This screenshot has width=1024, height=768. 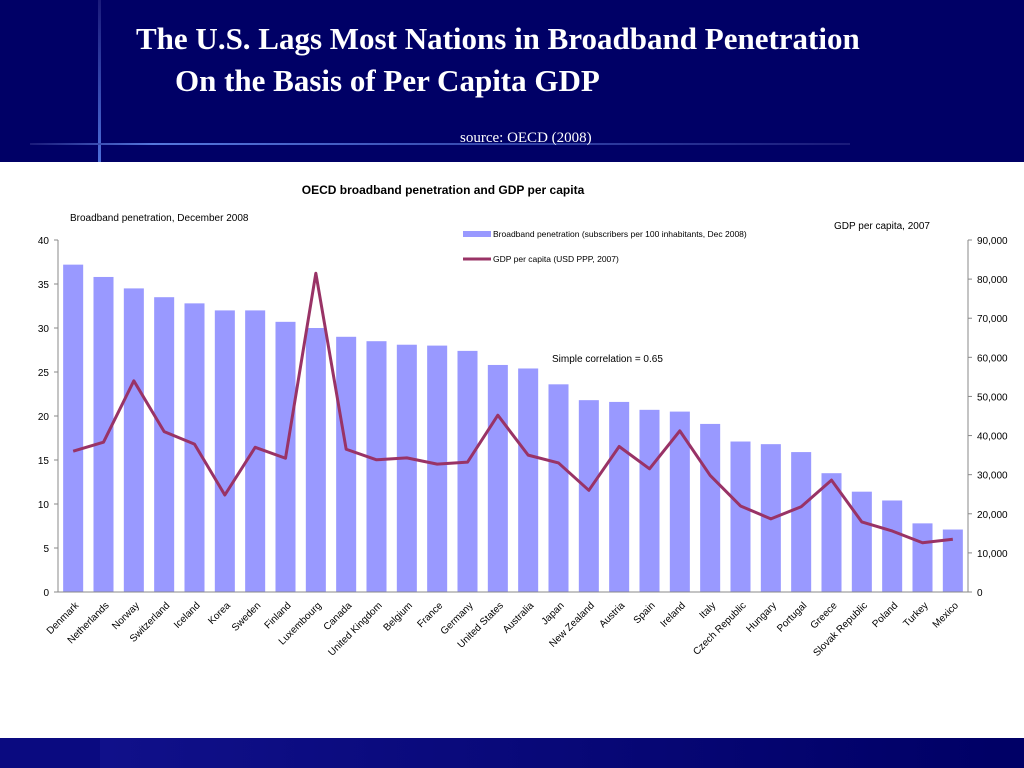 I want to click on category-label: France, so click(x=431, y=615).